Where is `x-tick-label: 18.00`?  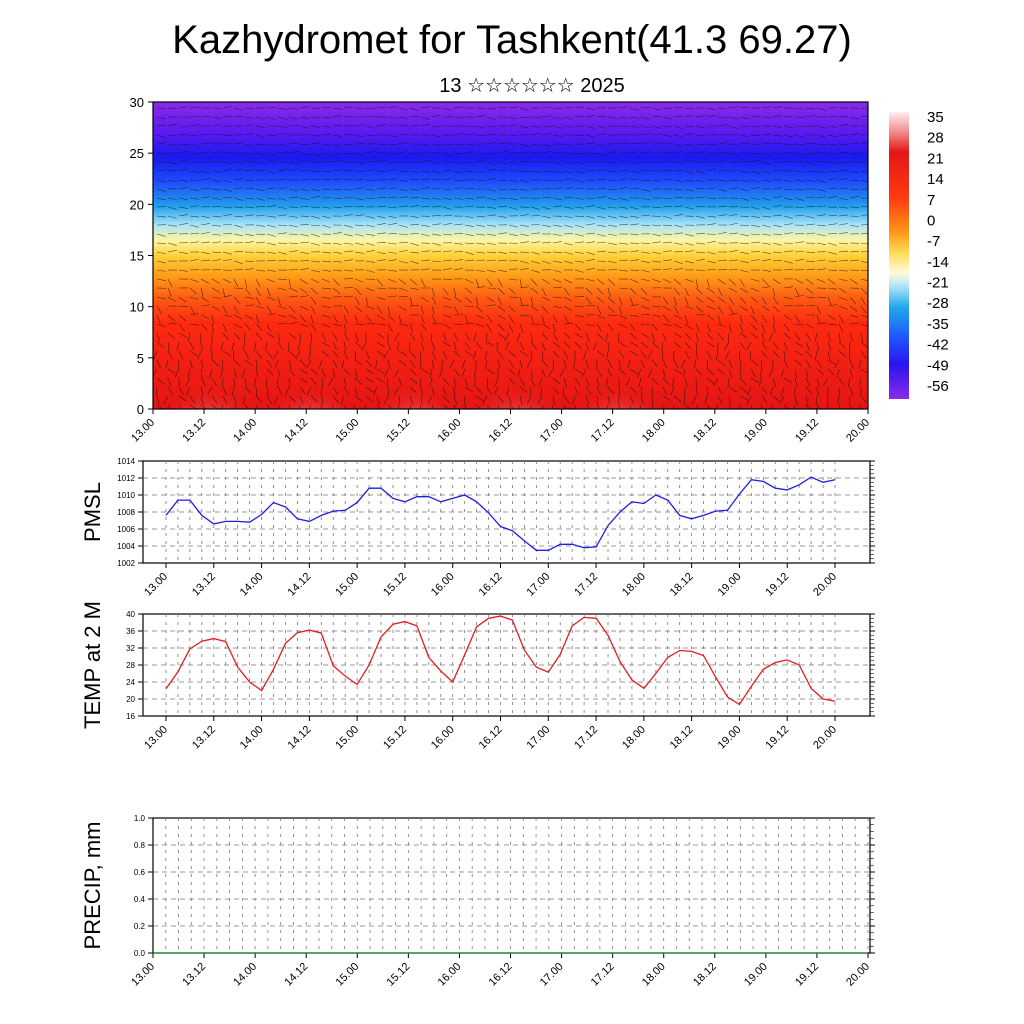
x-tick-label: 18.00 is located at coordinates (654, 431).